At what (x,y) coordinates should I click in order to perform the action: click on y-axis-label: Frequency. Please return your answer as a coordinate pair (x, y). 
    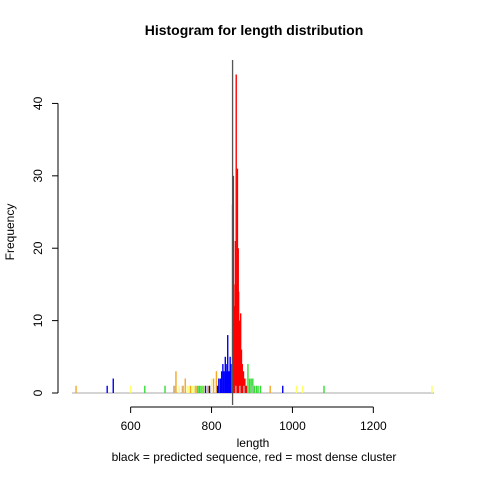
    Looking at the image, I should click on (10, 232).